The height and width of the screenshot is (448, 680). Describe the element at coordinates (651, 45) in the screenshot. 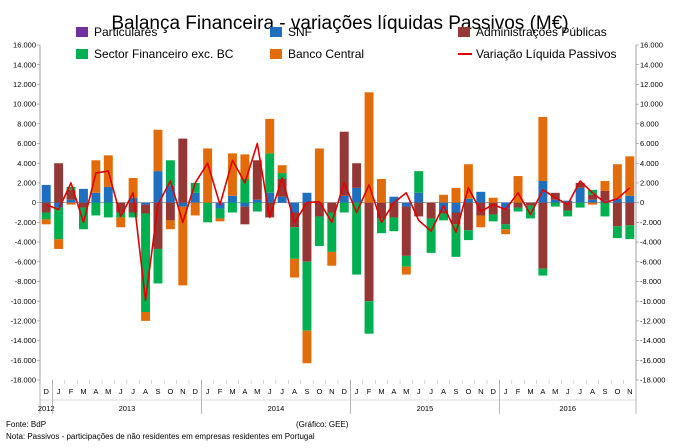

I see `y-tick-label-right: 16.000` at that location.